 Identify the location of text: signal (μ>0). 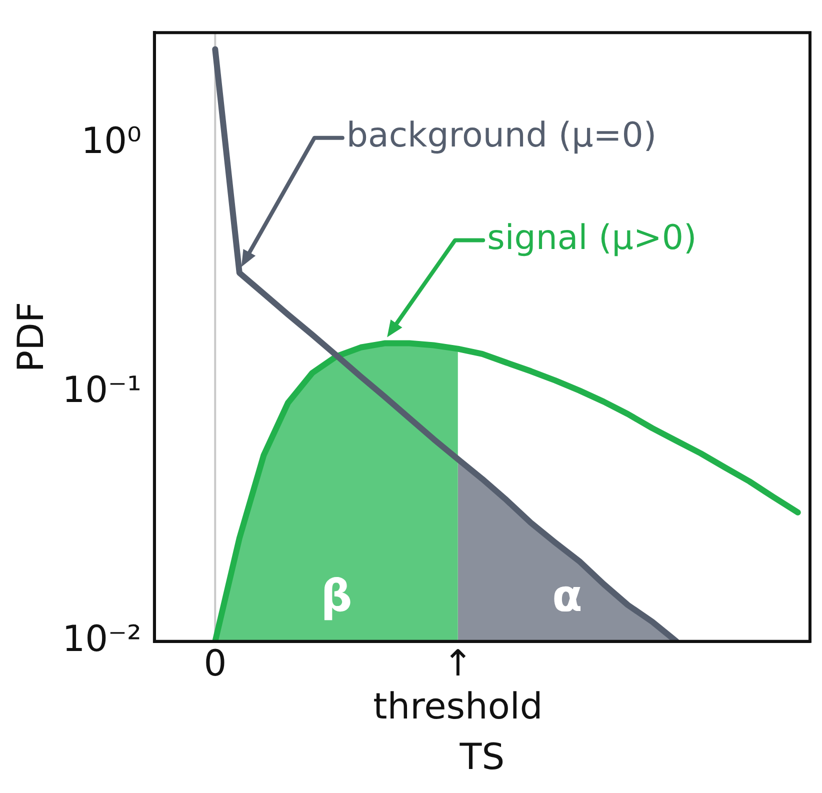
(592, 238).